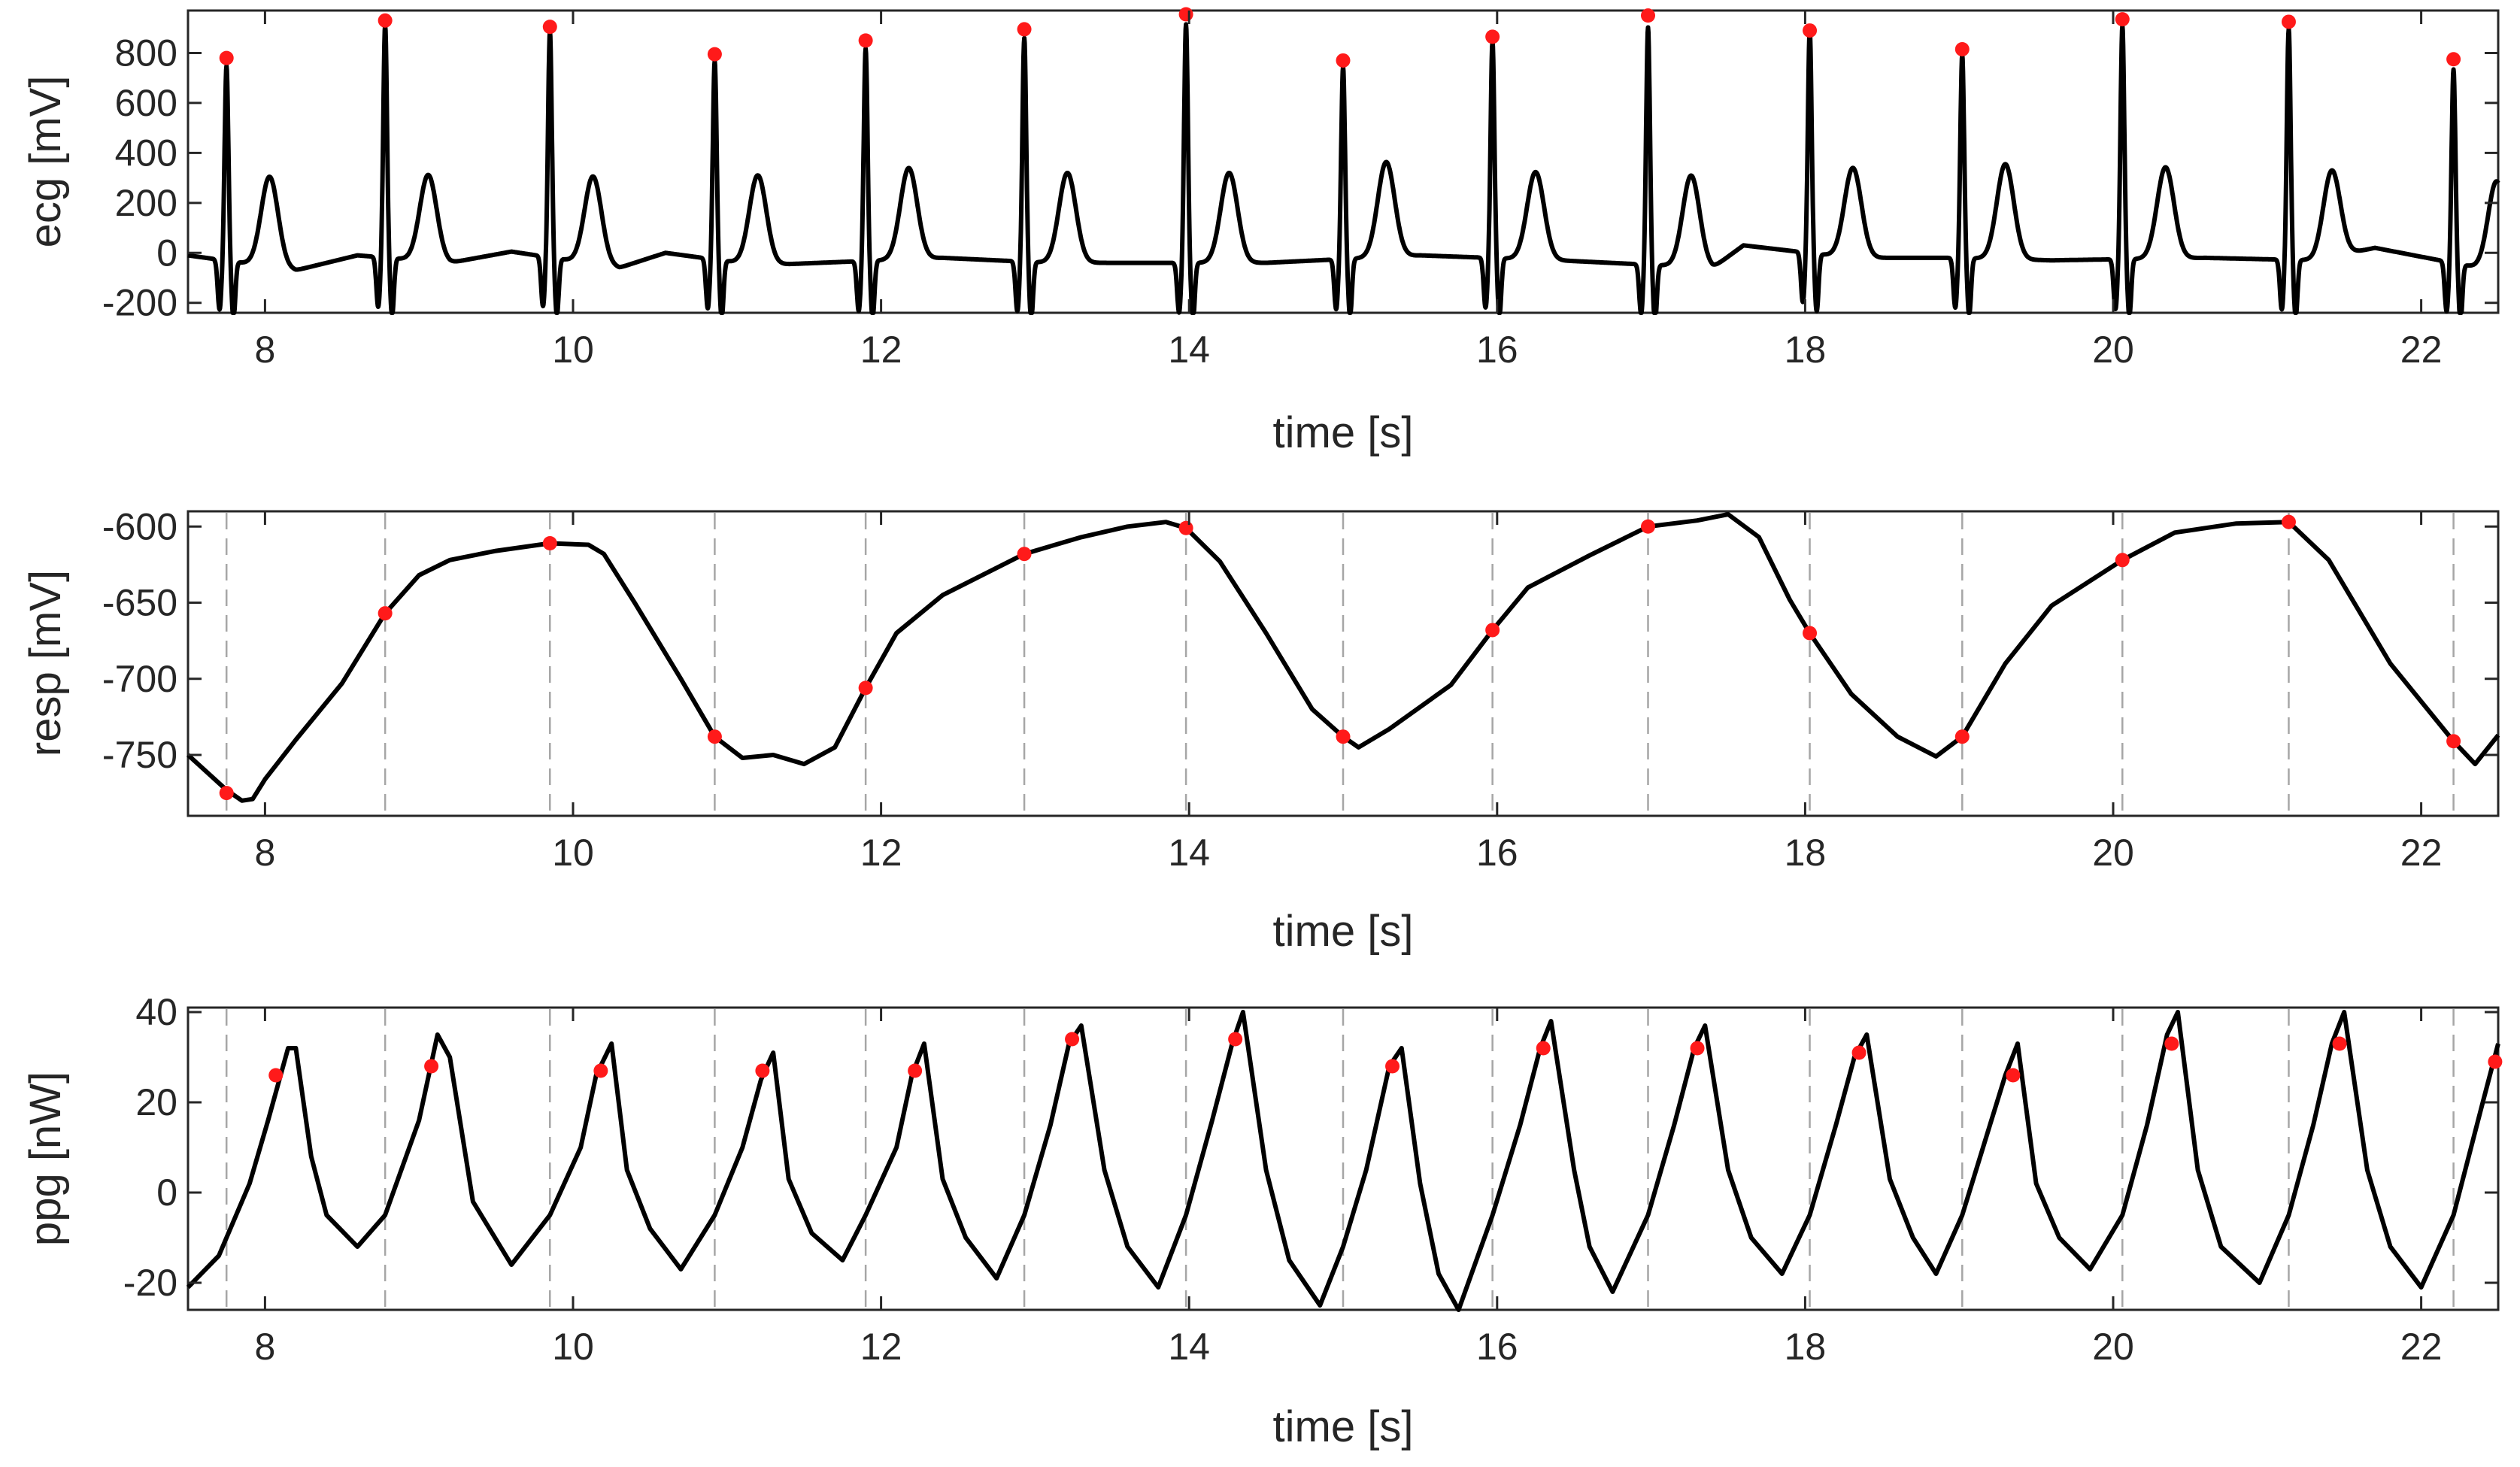  Describe the element at coordinates (146, 103) in the screenshot. I see `y-tick-label: 600` at that location.